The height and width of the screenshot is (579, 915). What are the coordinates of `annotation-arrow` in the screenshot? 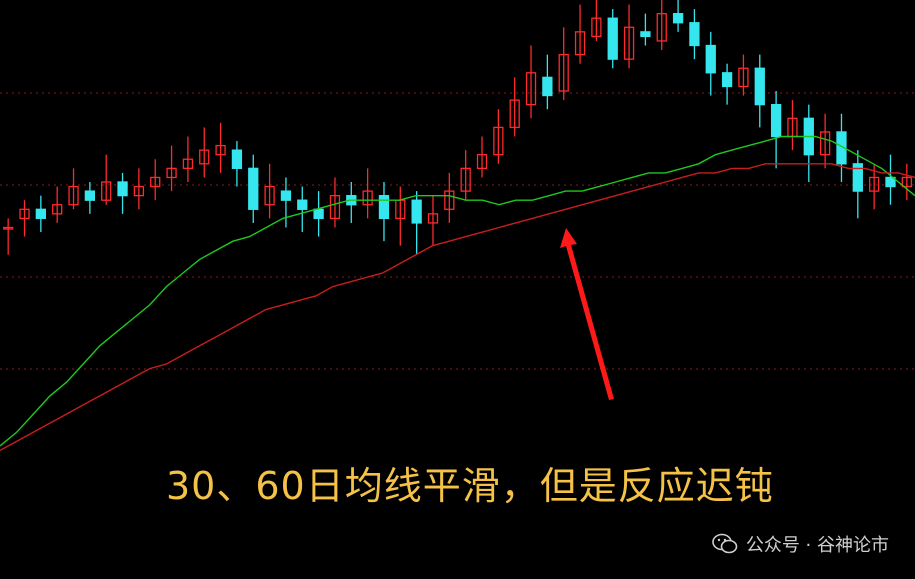 It's located at (587, 314).